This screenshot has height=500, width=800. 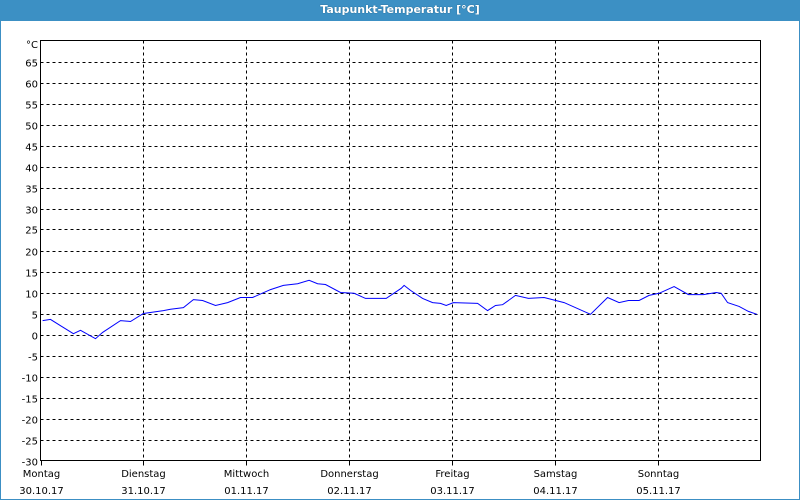 I want to click on y-tick-label: 0, so click(x=35, y=337).